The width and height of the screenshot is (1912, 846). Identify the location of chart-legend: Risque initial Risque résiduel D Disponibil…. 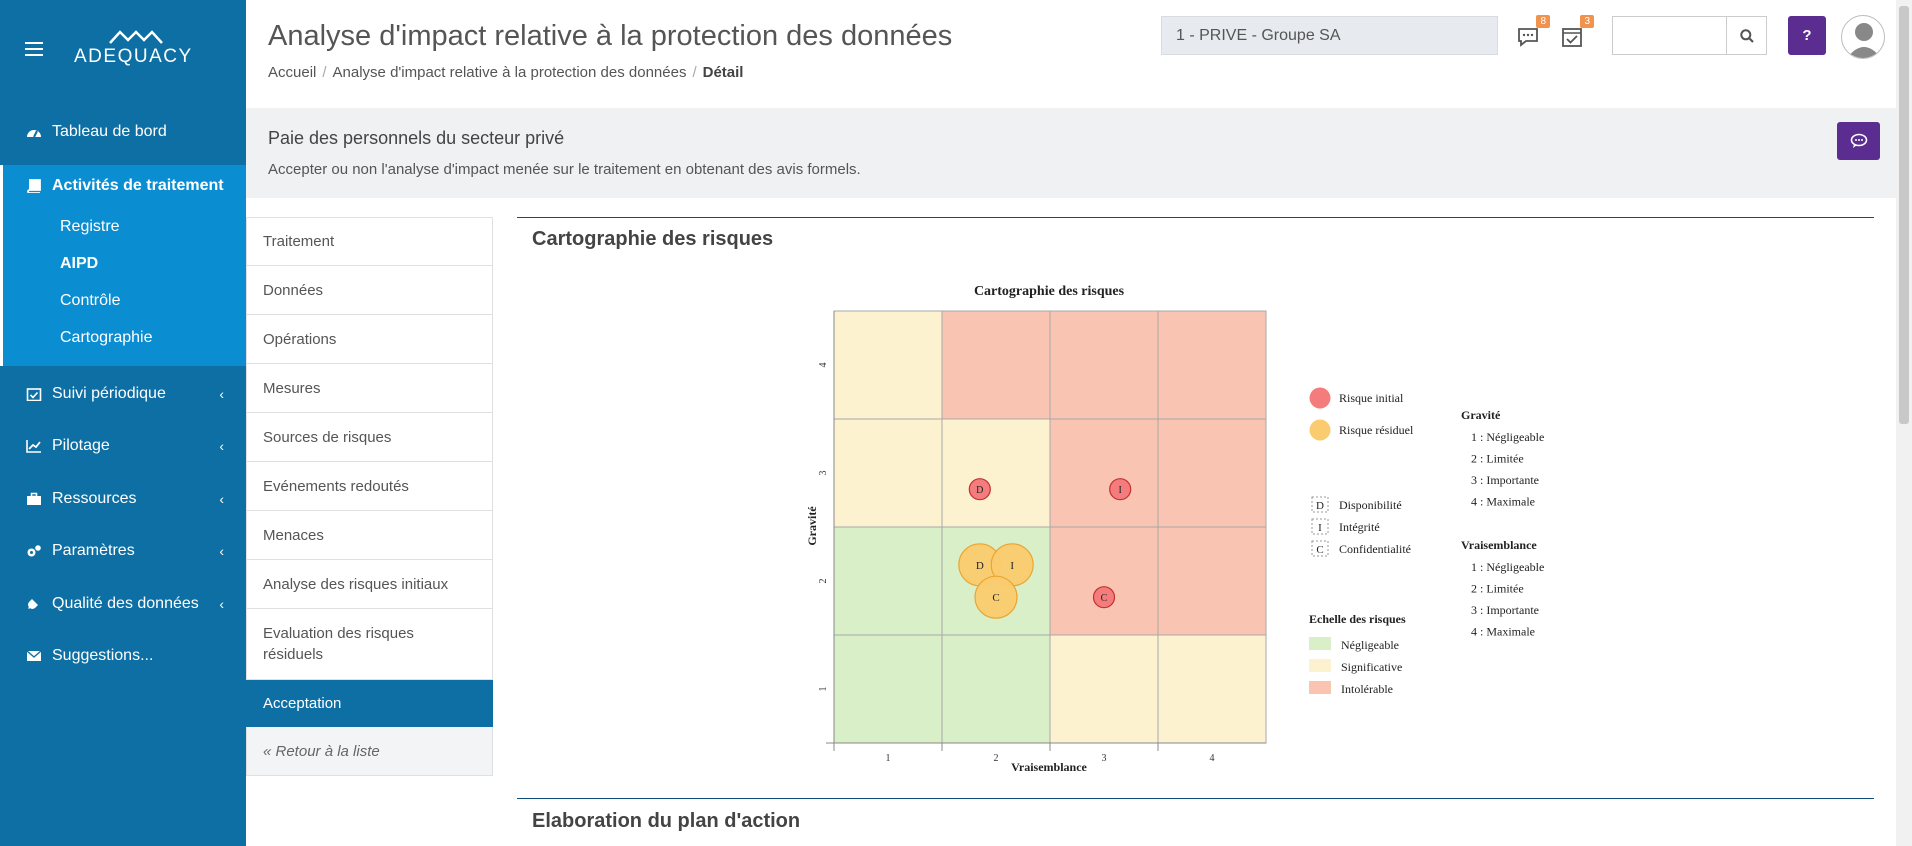
(1426, 541).